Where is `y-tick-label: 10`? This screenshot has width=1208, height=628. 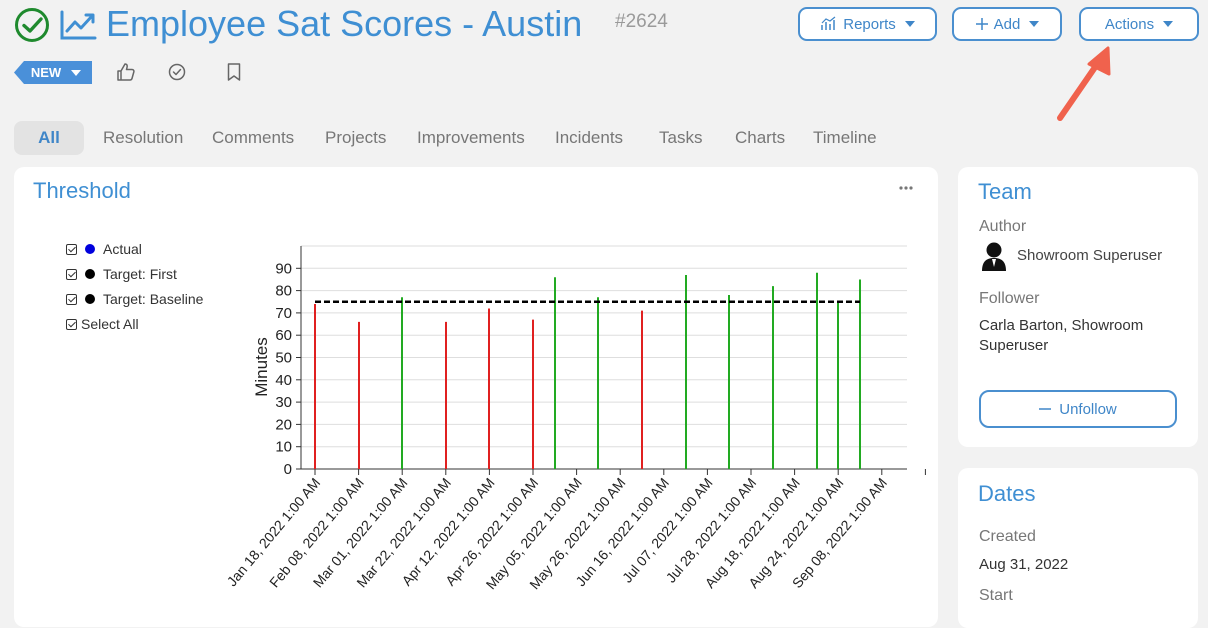
y-tick-label: 10 is located at coordinates (283, 447).